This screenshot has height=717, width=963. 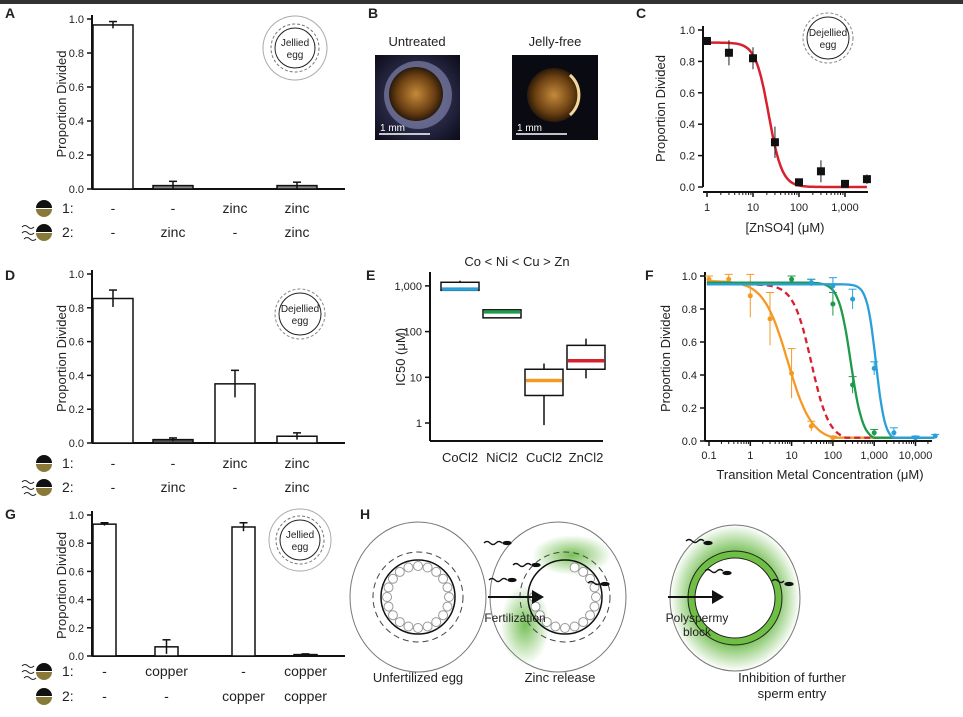 What do you see at coordinates (10, 275) in the screenshot?
I see `panel-label-d: D` at bounding box center [10, 275].